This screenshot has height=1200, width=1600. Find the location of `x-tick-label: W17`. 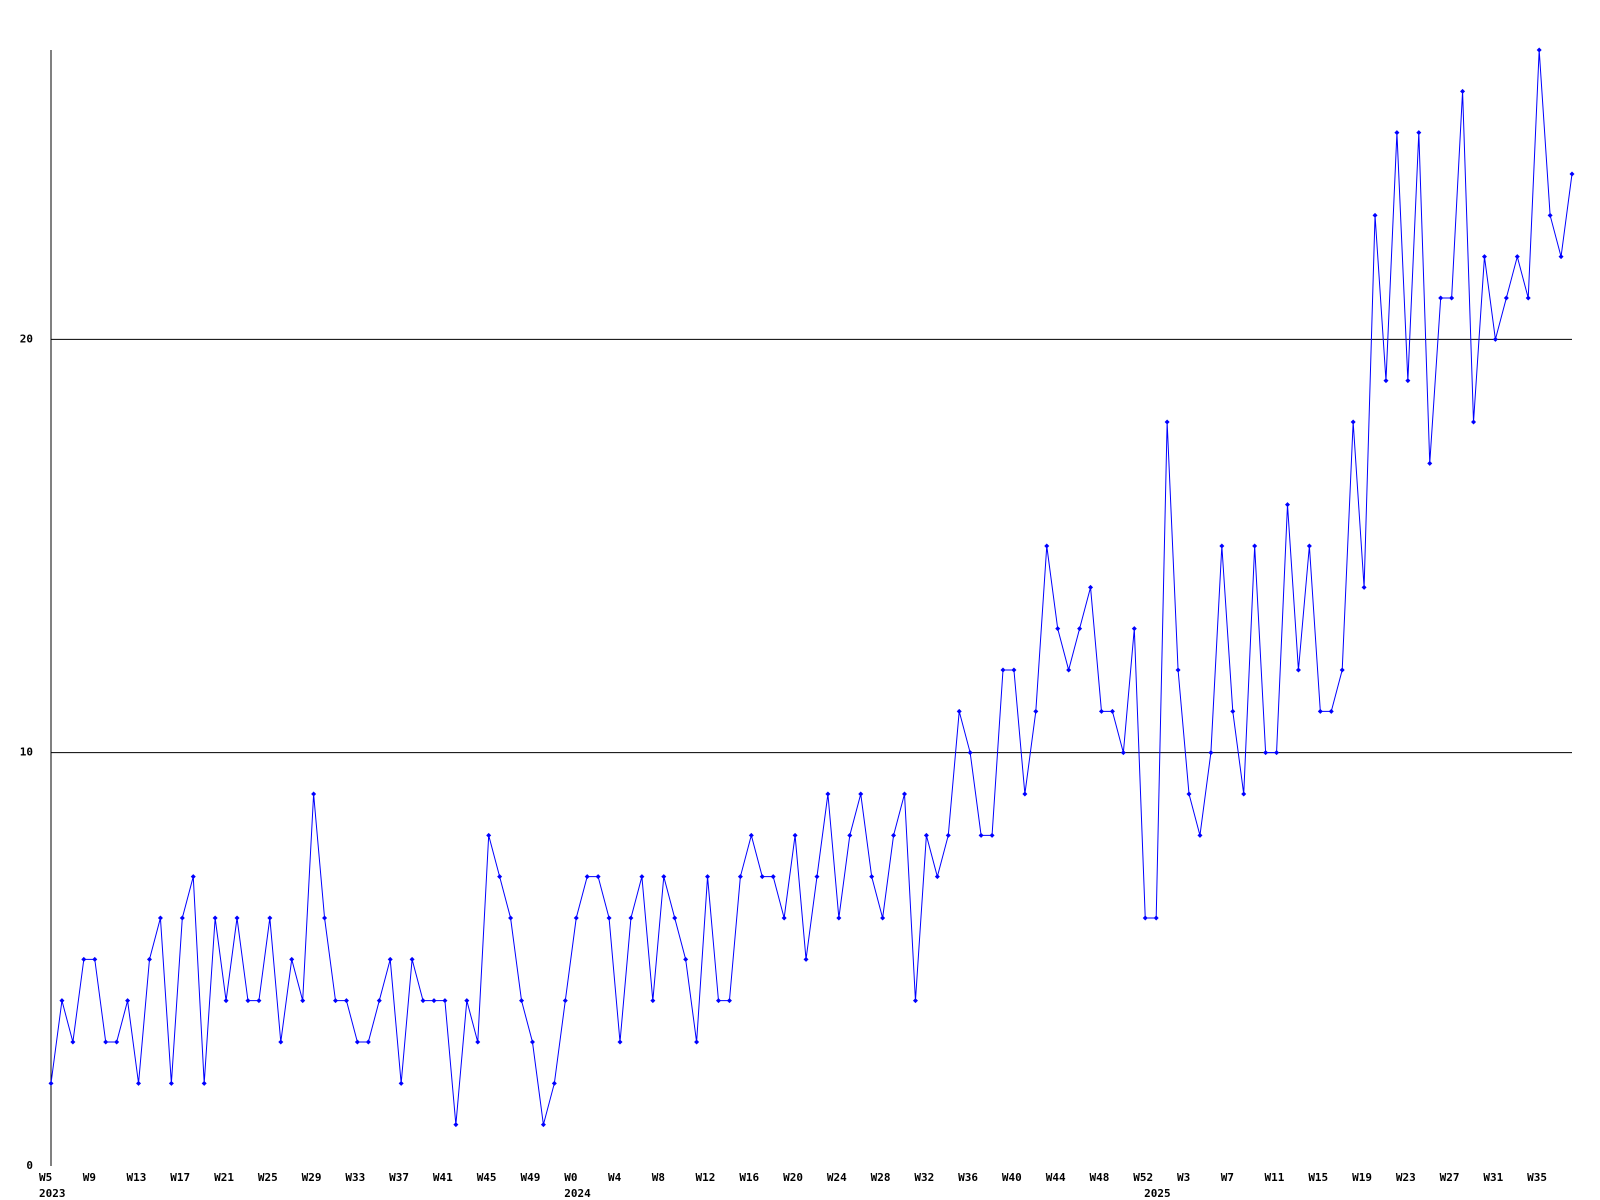

x-tick-label: W17 is located at coordinates (180, 1177).